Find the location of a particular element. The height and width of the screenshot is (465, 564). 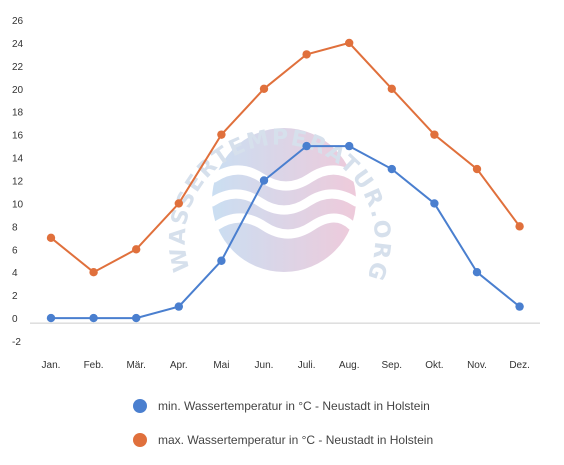

y-tick-label: 2 is located at coordinates (15, 296).